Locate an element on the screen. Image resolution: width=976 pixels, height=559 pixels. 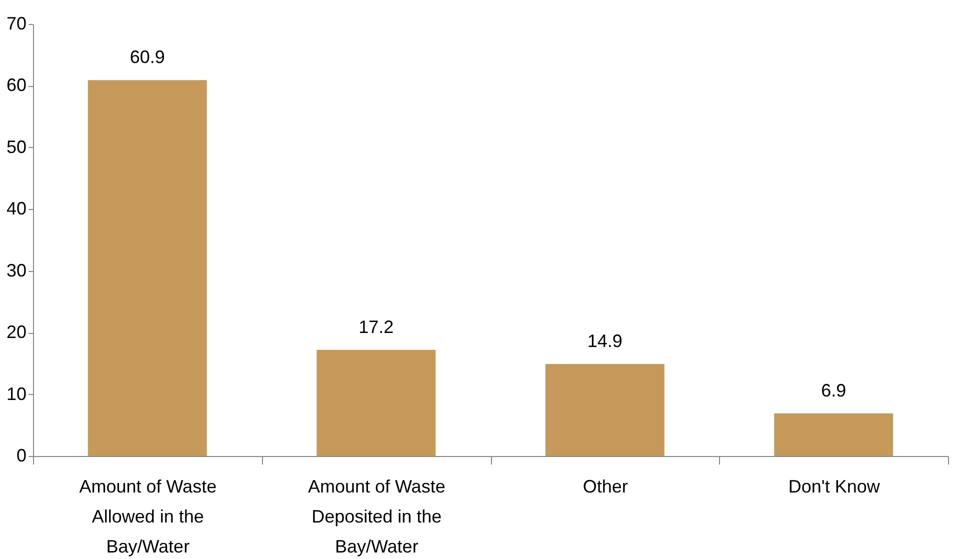
x-tick-label: Amount of Waste Deposited in the Bay/Water is located at coordinates (377, 516).